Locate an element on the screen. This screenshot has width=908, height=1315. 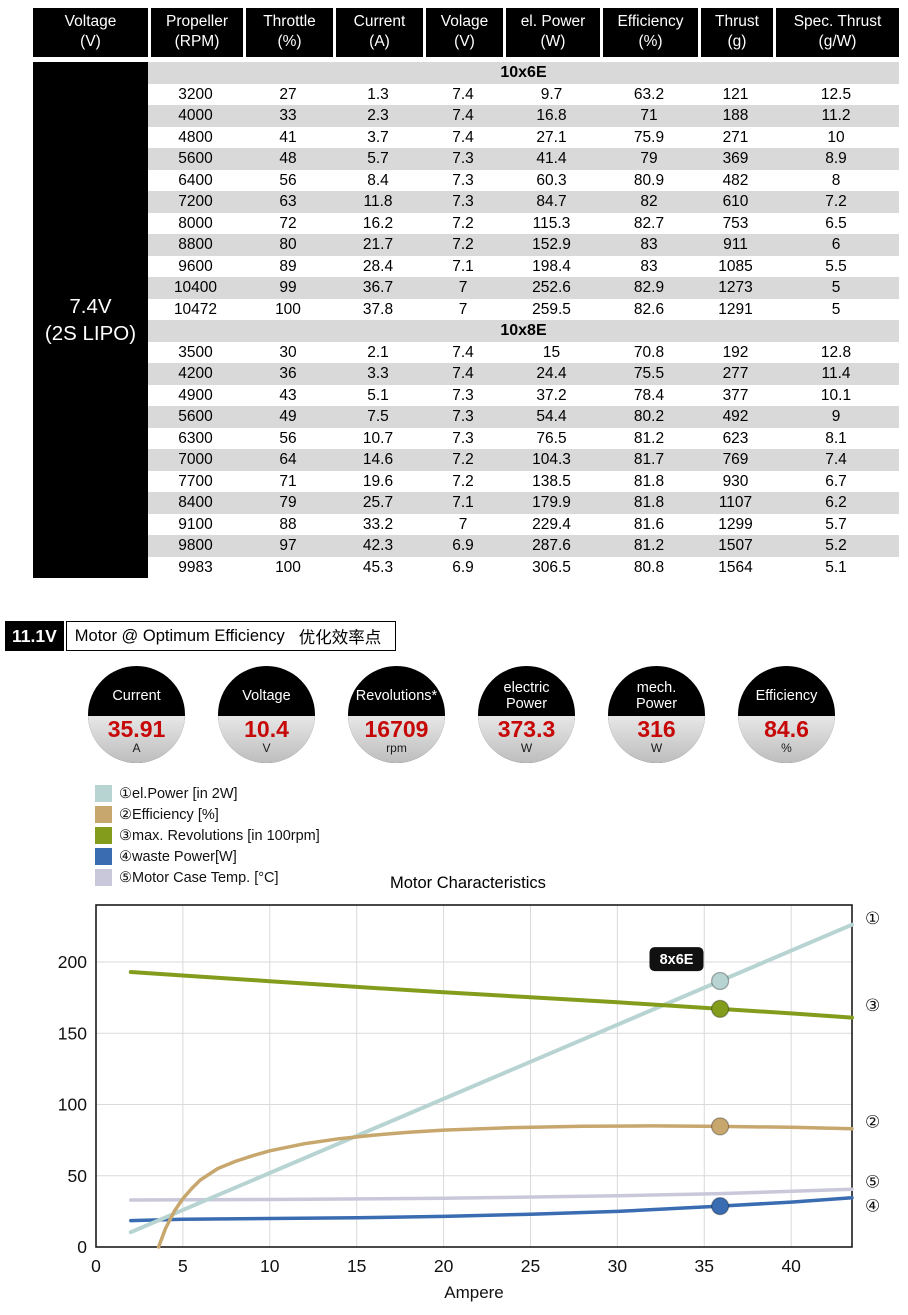
cell: 80.2 is located at coordinates (649, 417).